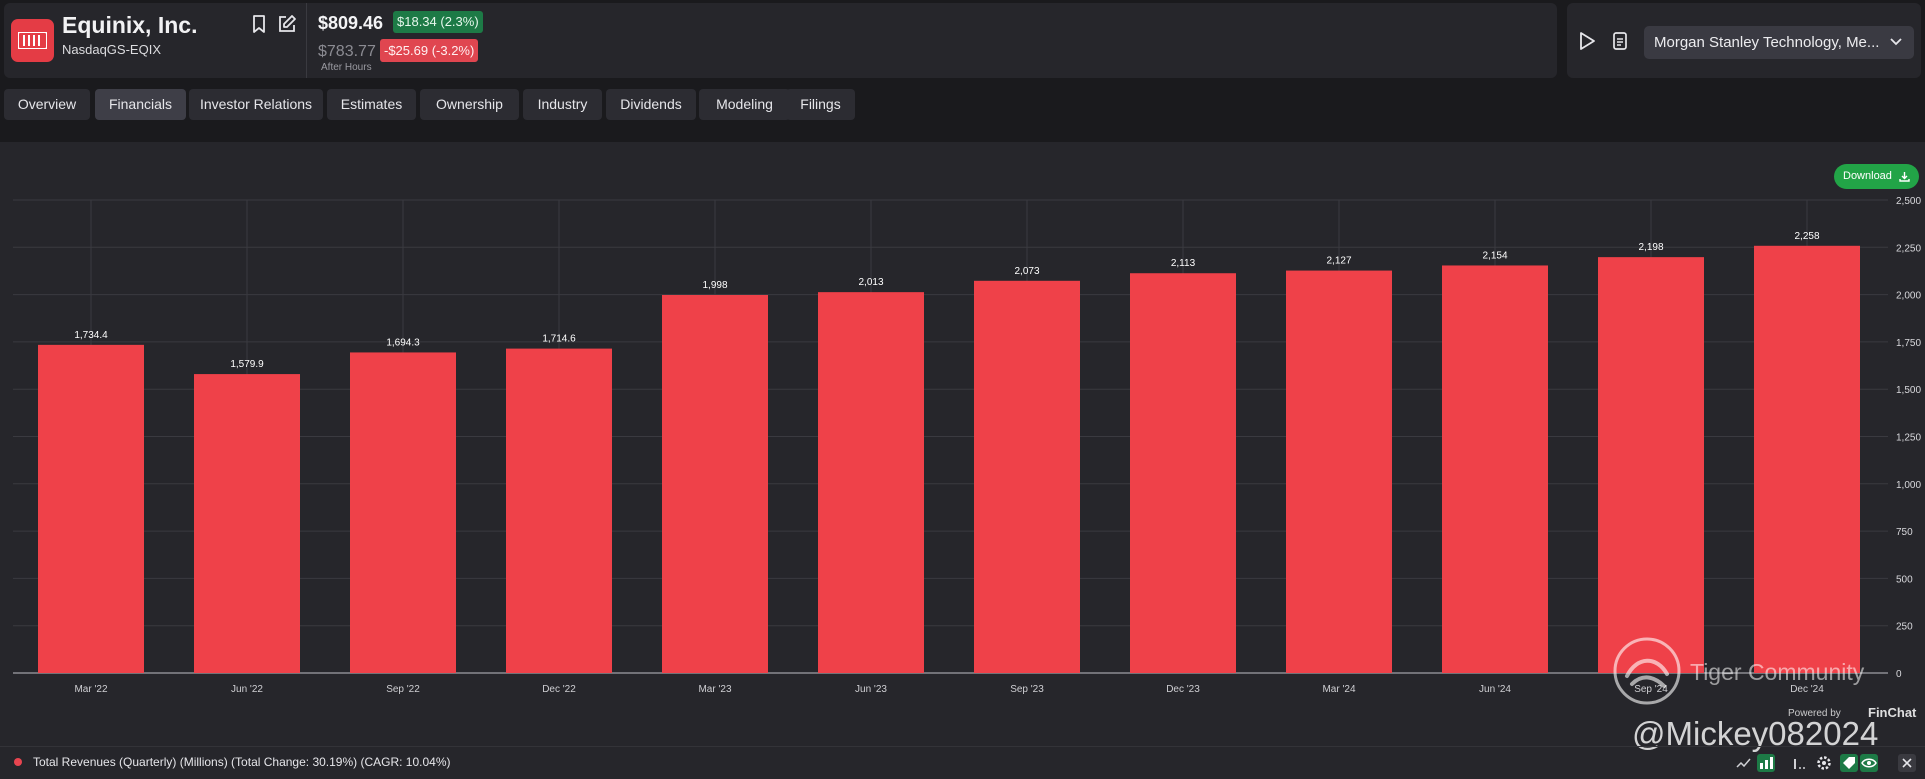  Describe the element at coordinates (559, 689) in the screenshot. I see `x-tick-label: Dec '22` at that location.